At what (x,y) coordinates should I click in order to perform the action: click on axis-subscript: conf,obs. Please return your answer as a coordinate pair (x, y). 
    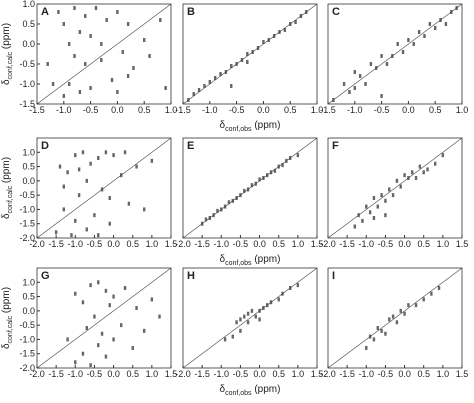
    Looking at the image, I should click on (238, 393).